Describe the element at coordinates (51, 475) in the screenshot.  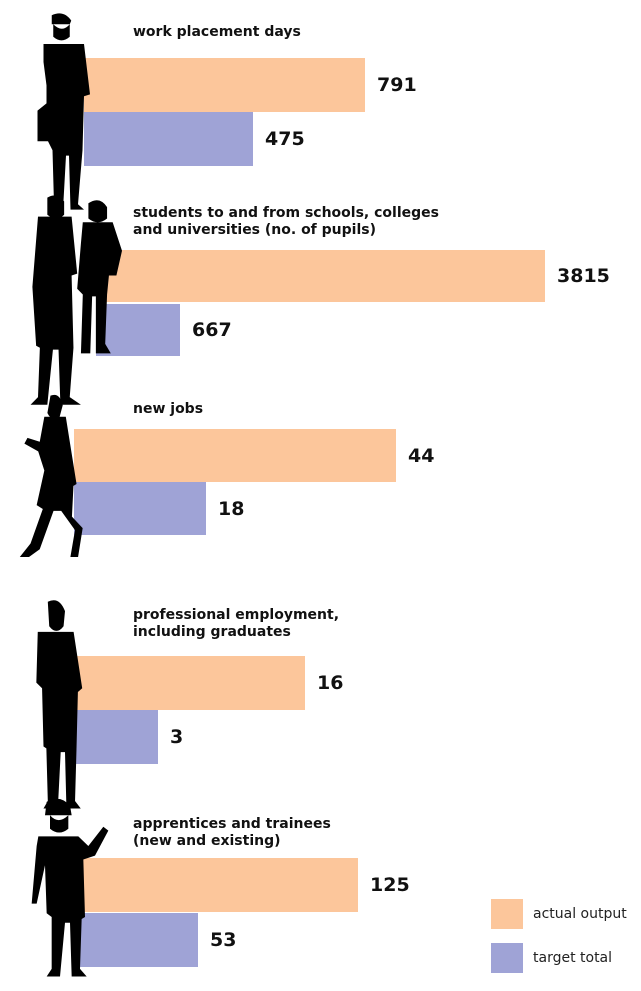
I see `businesswoman-icon` at that location.